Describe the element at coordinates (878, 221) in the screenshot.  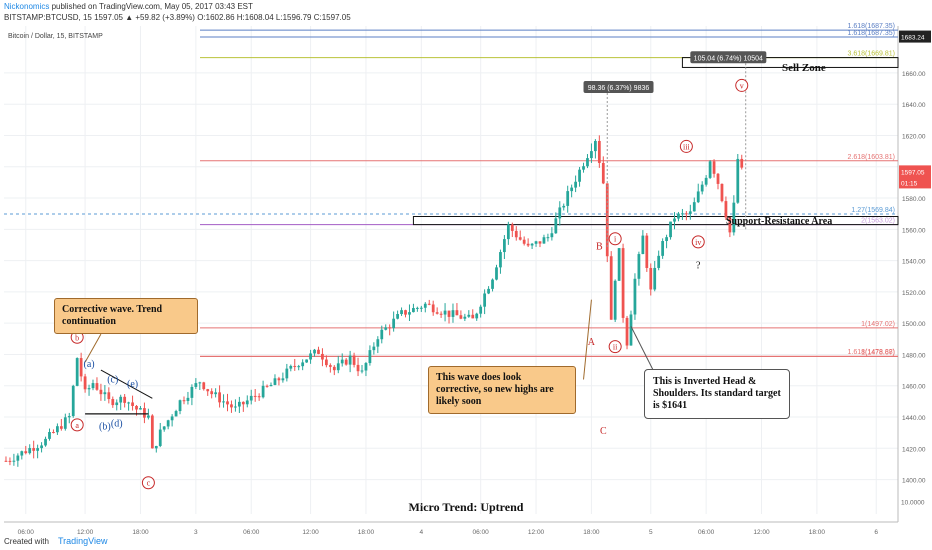
I see `fib-level-label: 2(1563.02)` at that location.